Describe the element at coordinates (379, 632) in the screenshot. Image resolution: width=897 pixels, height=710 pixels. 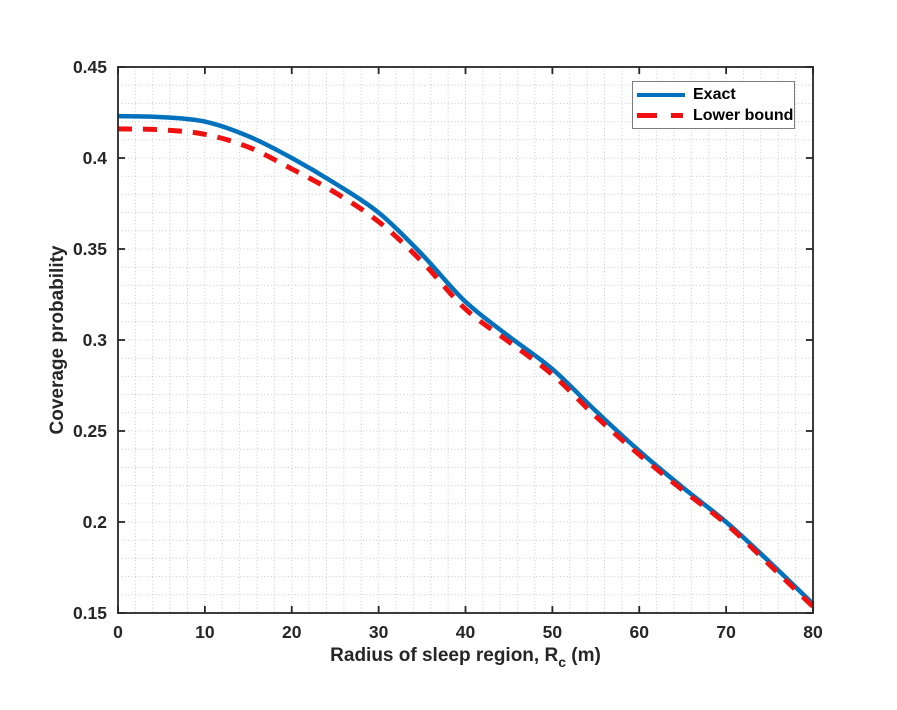
I see `x-tick-label: 30` at that location.